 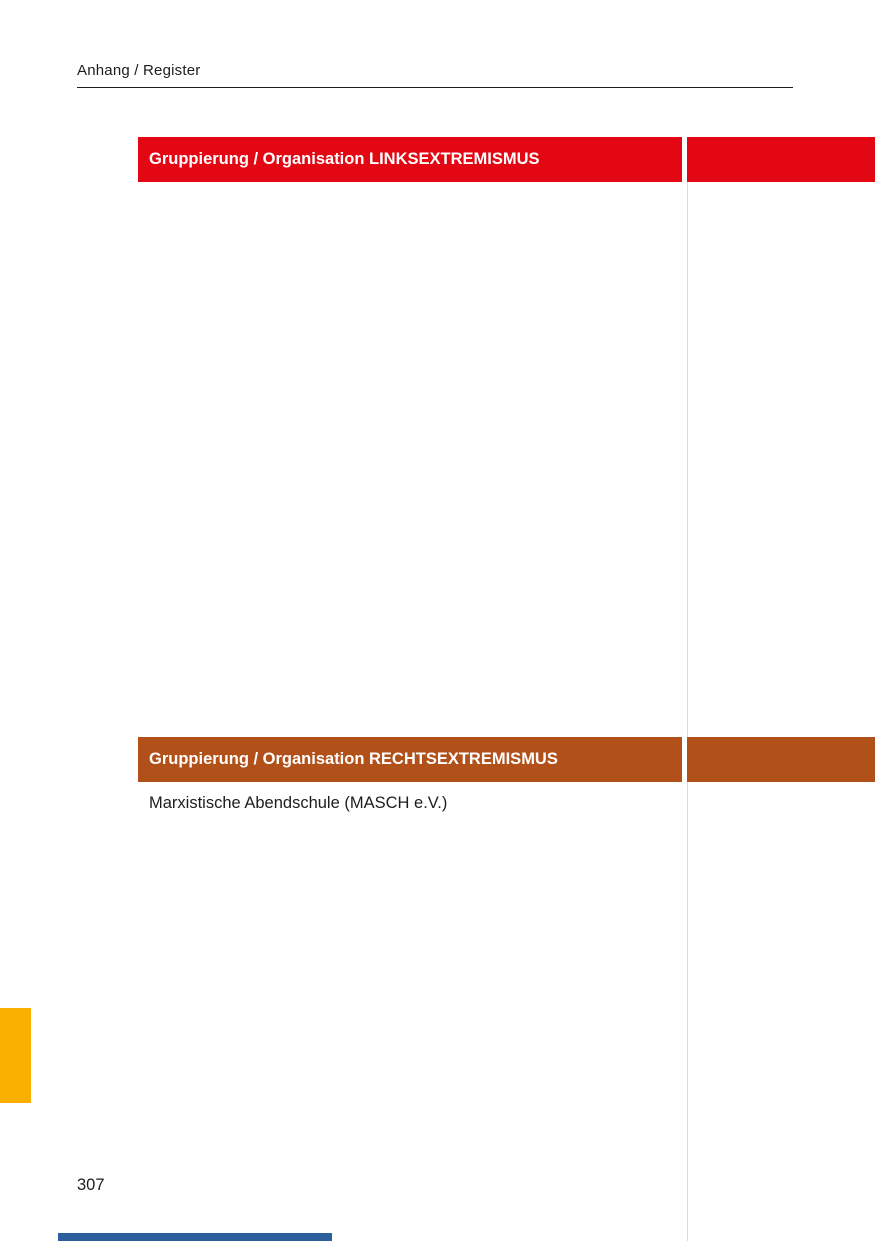 What do you see at coordinates (435, 87) in the screenshot?
I see `header-rule` at bounding box center [435, 87].